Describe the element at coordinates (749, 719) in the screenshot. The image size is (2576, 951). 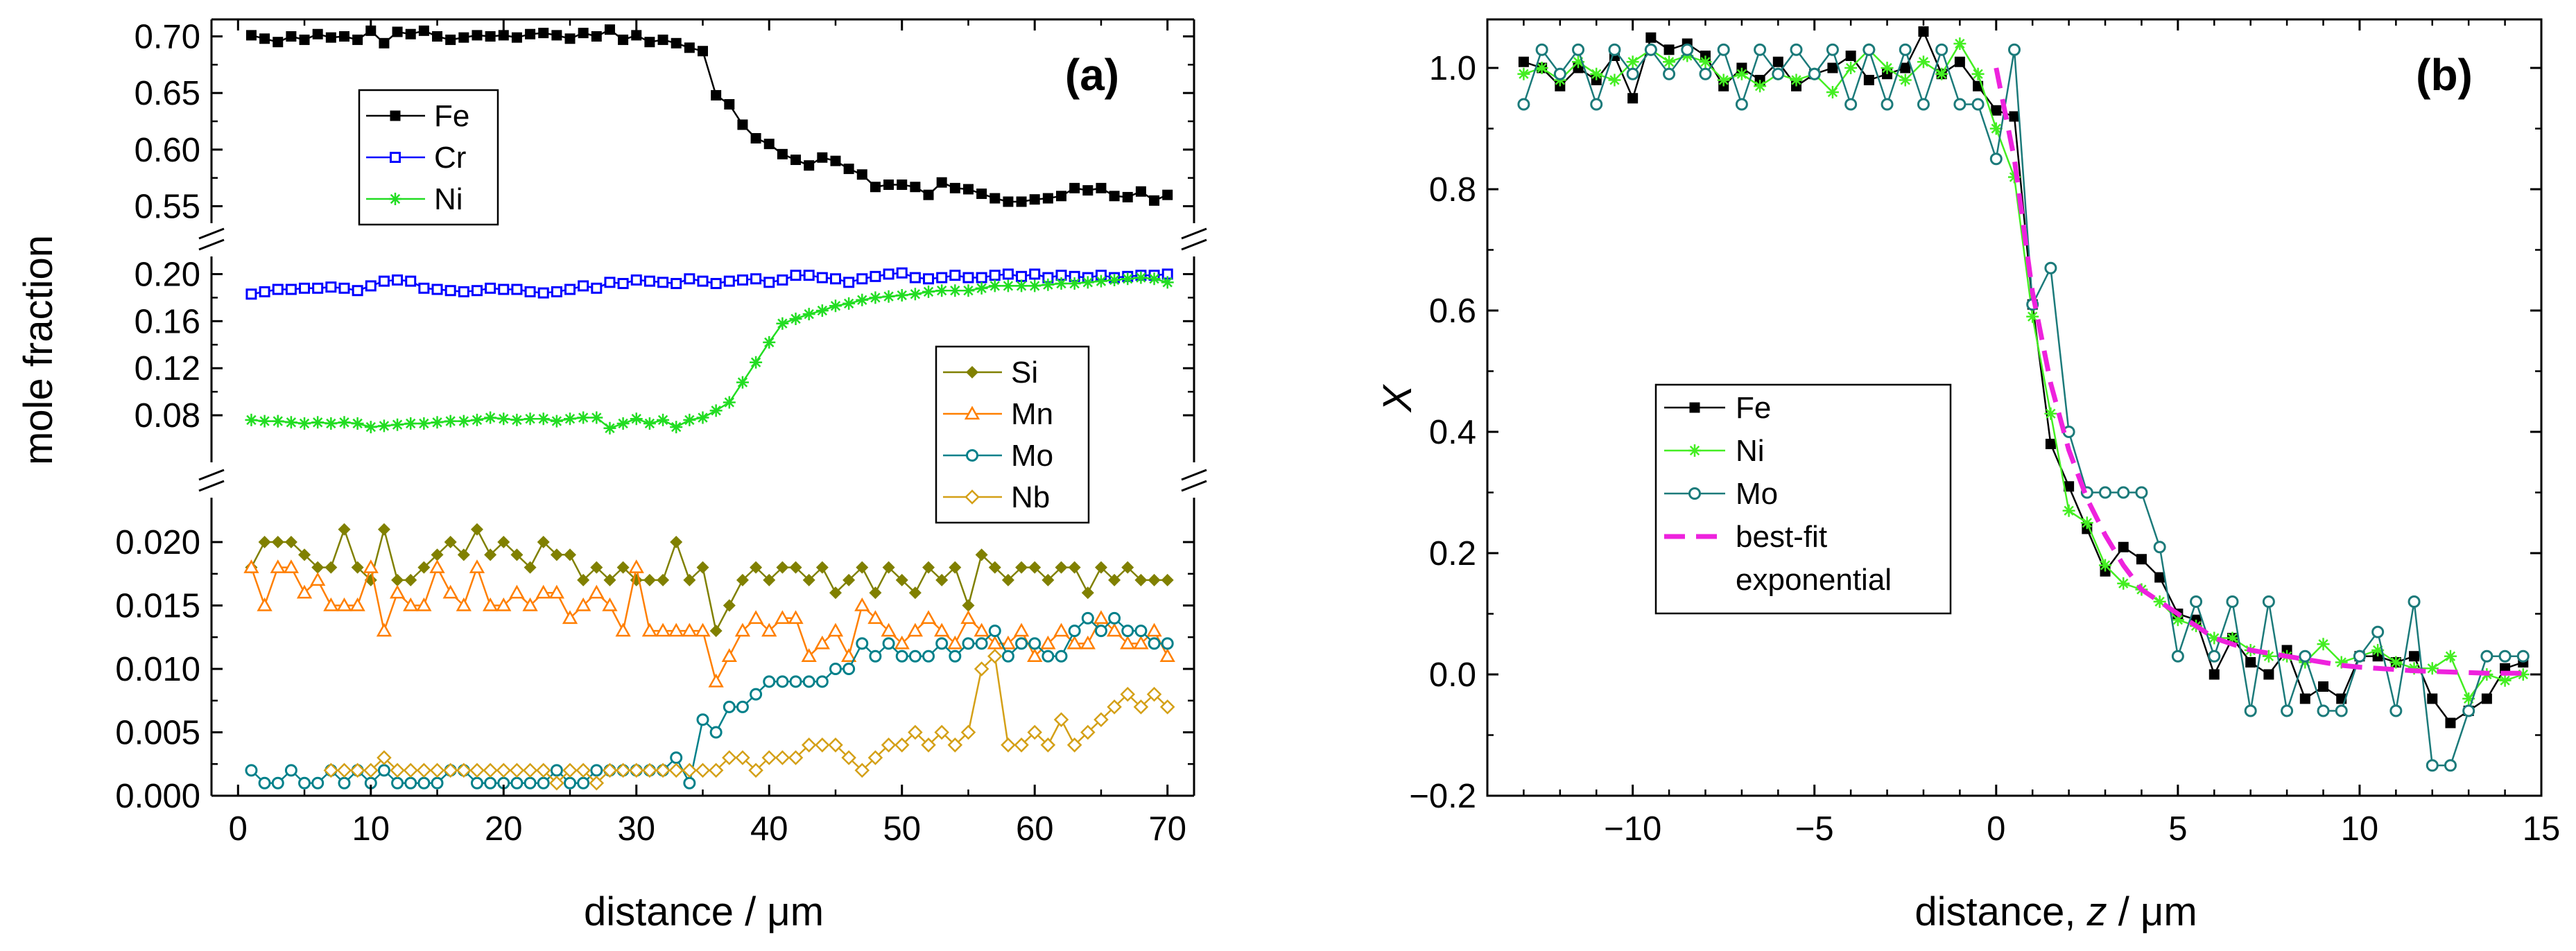
I see `series-nb-line` at that location.